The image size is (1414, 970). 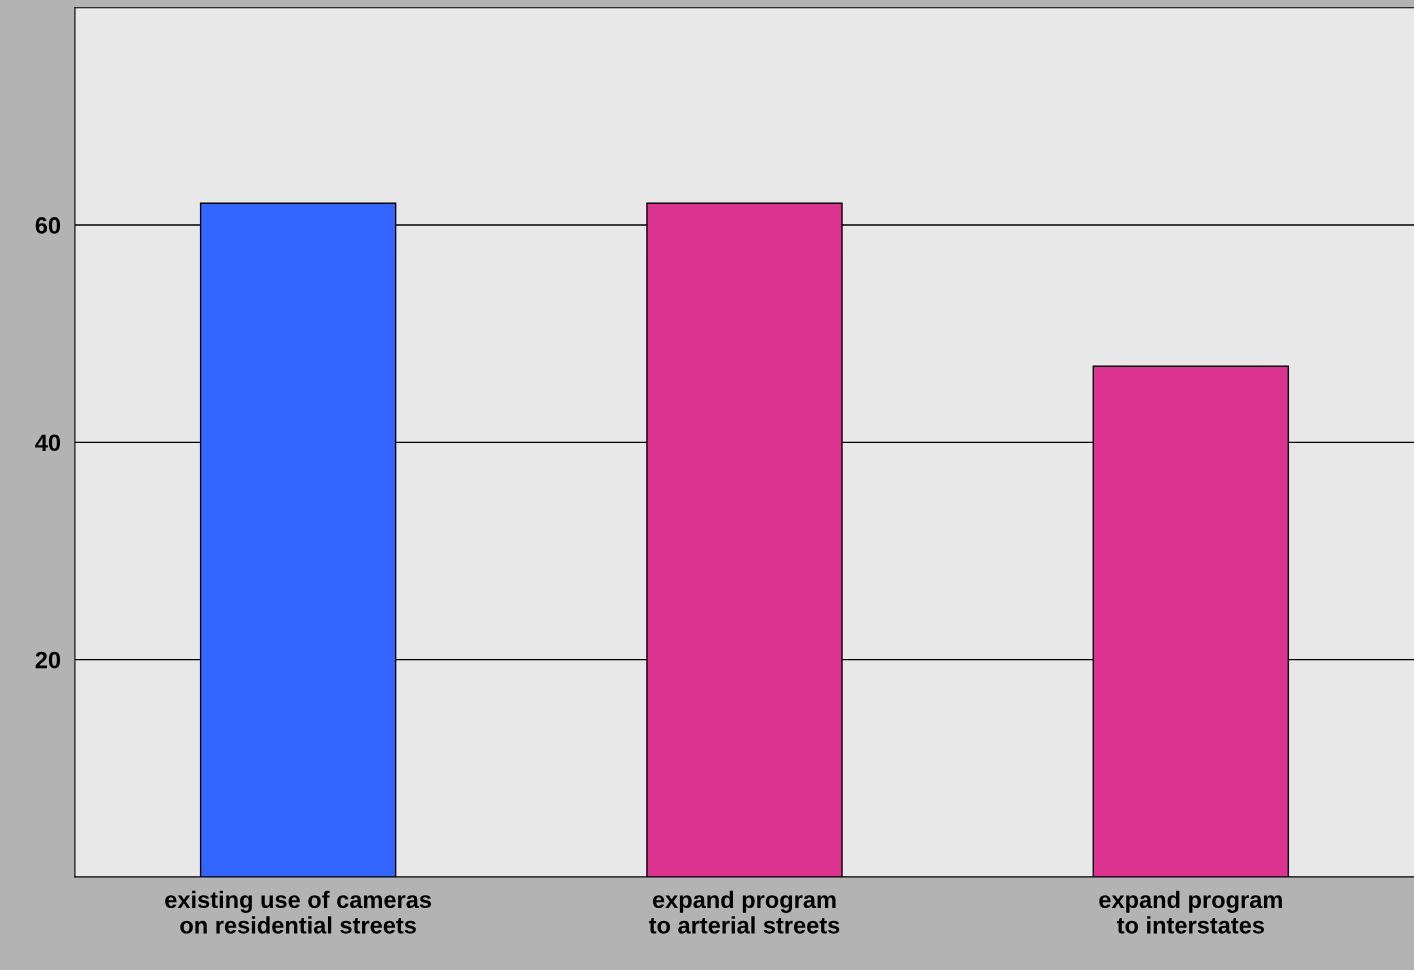 I want to click on x-tick-label: expand program to arterial streets, so click(x=744, y=912).